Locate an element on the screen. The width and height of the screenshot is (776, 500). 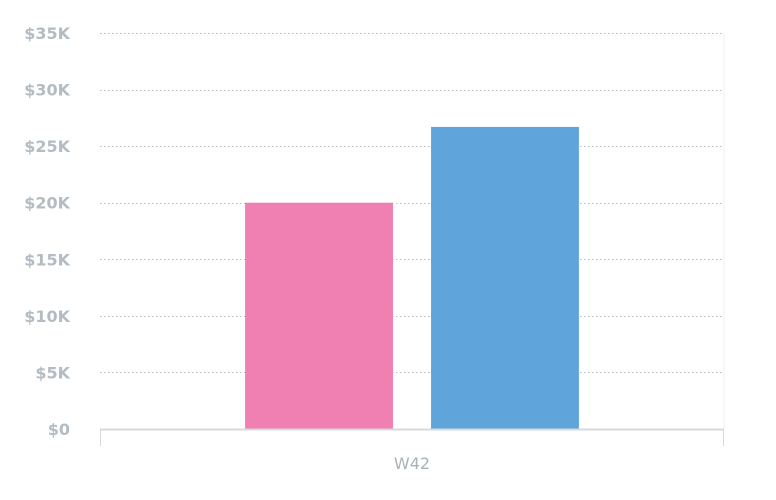
x-category-label: W42 is located at coordinates (412, 463).